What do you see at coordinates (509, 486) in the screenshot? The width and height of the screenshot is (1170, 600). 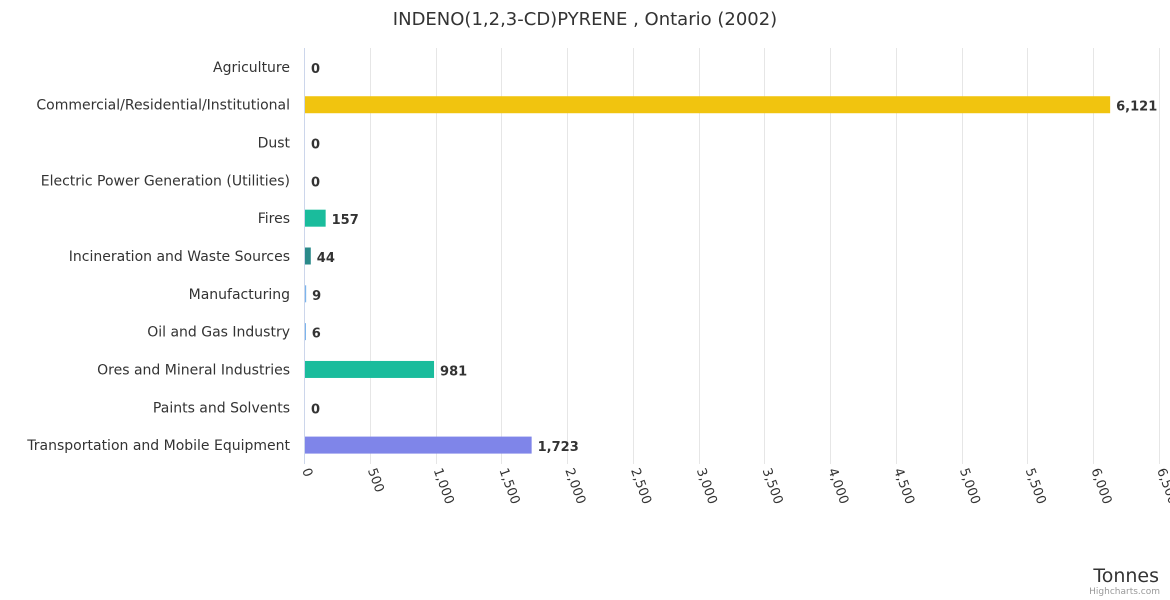 I see `x-tick-label: 1,500` at bounding box center [509, 486].